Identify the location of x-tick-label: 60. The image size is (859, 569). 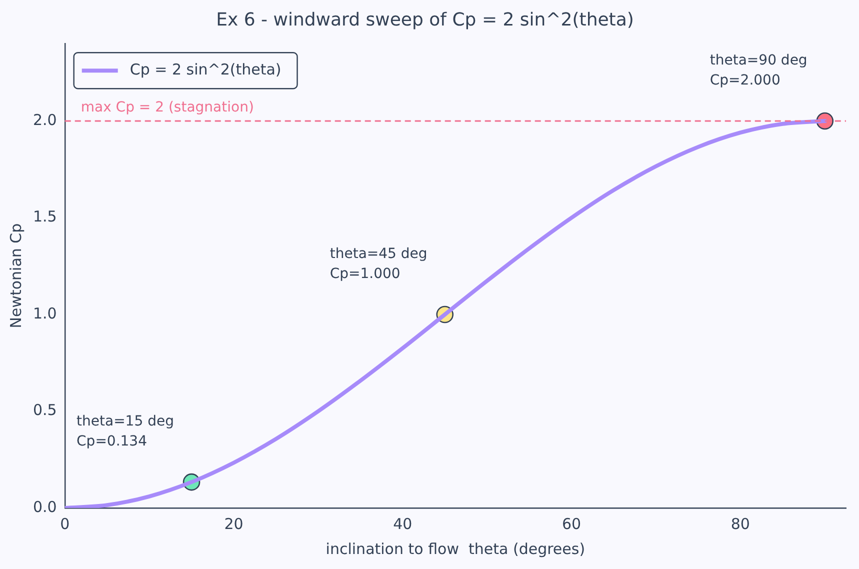
(572, 523).